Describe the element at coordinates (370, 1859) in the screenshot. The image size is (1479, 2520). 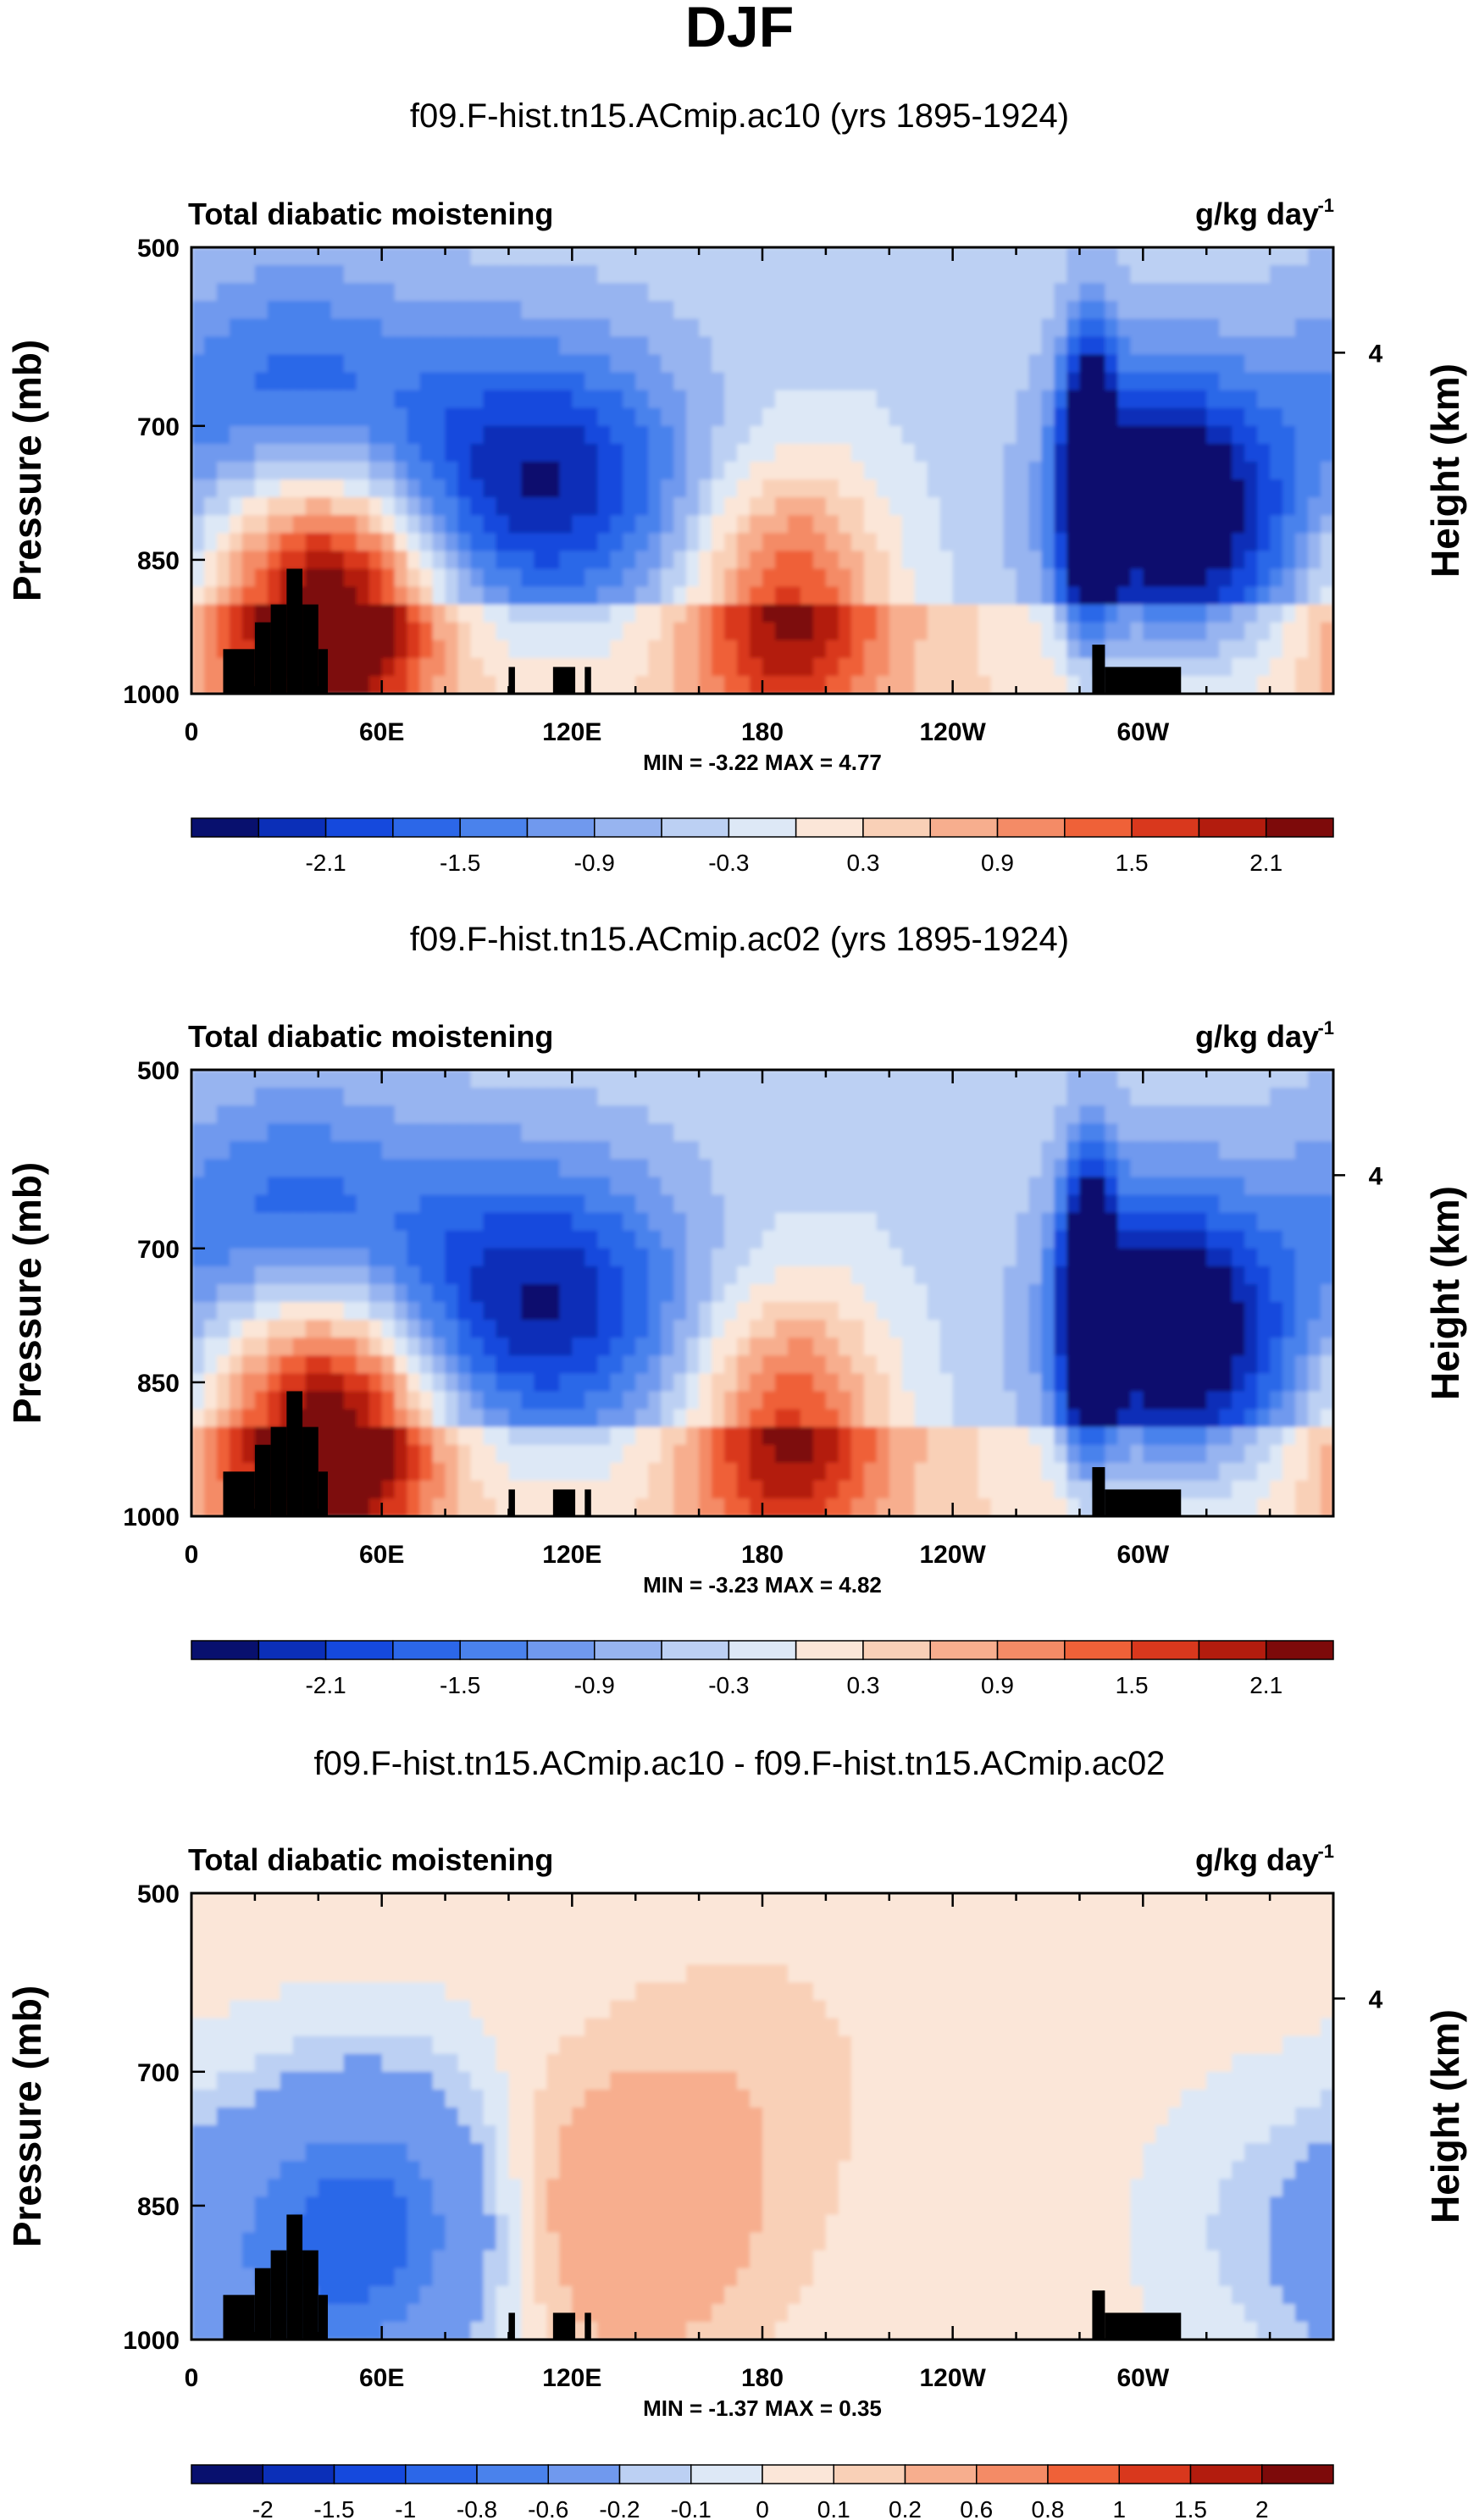
I see `field-label: Total diabatic moistening` at that location.